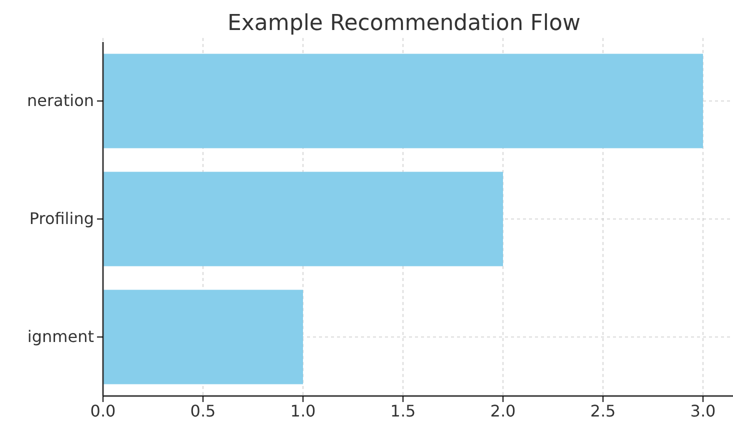 Image resolution: width=733 pixels, height=423 pixels. Describe the element at coordinates (203, 410) in the screenshot. I see `x-tick-label: 0.5` at that location.